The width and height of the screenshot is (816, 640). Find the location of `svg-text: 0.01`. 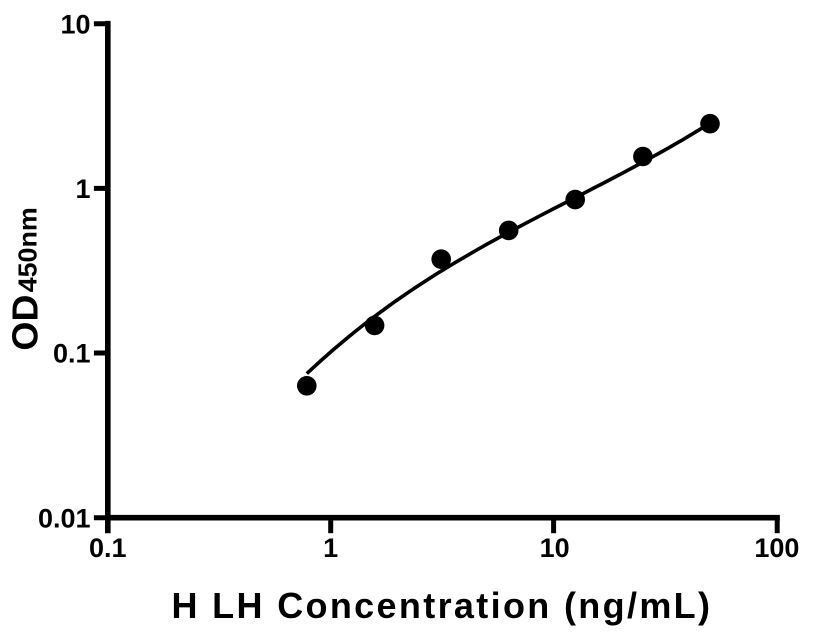

svg-text: 0.01 is located at coordinates (64, 518).